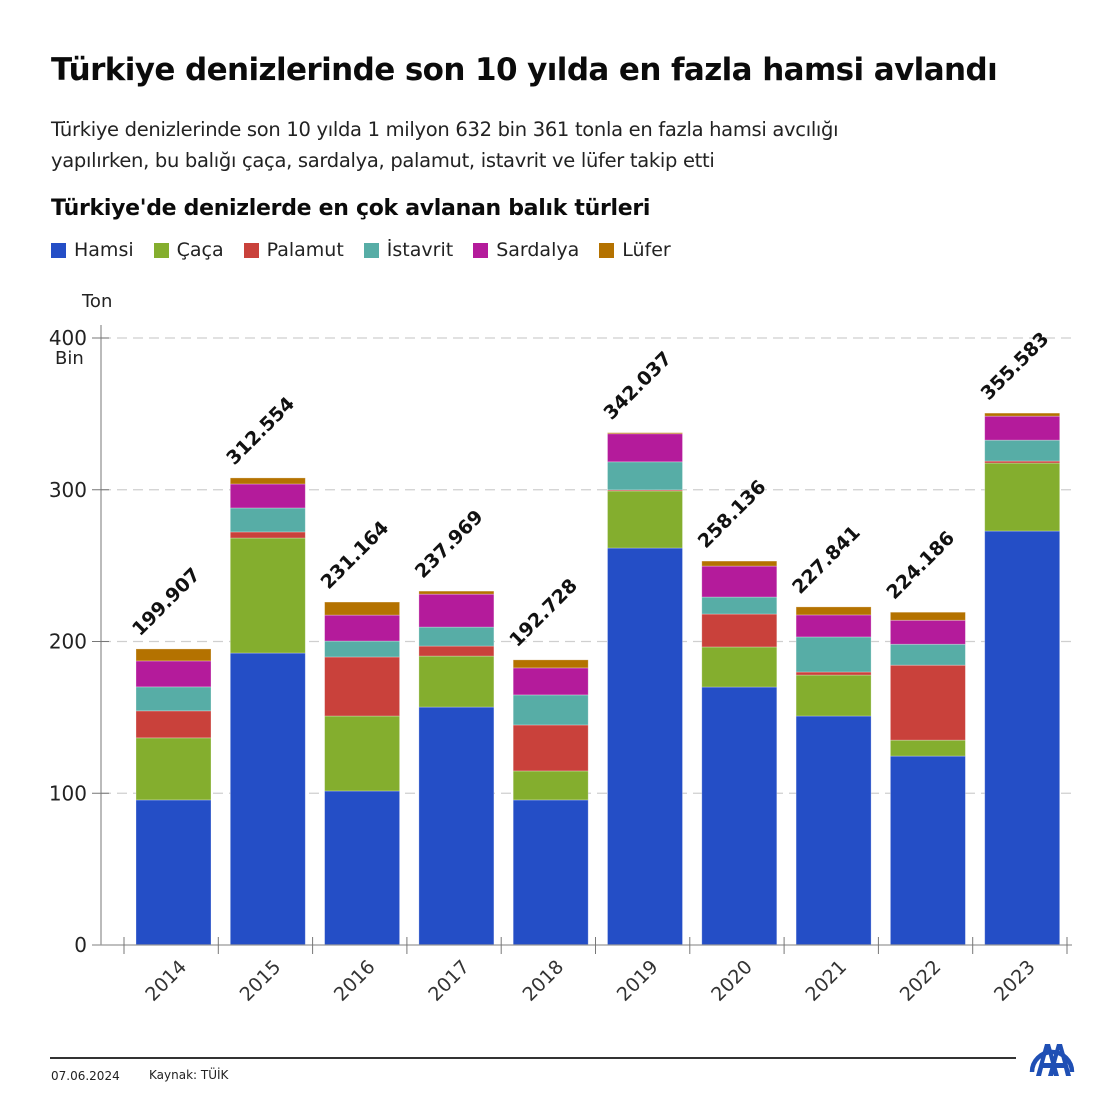  Describe the element at coordinates (189, 1075) in the screenshot. I see `footer-source: Kaynak: TÜİK` at that location.